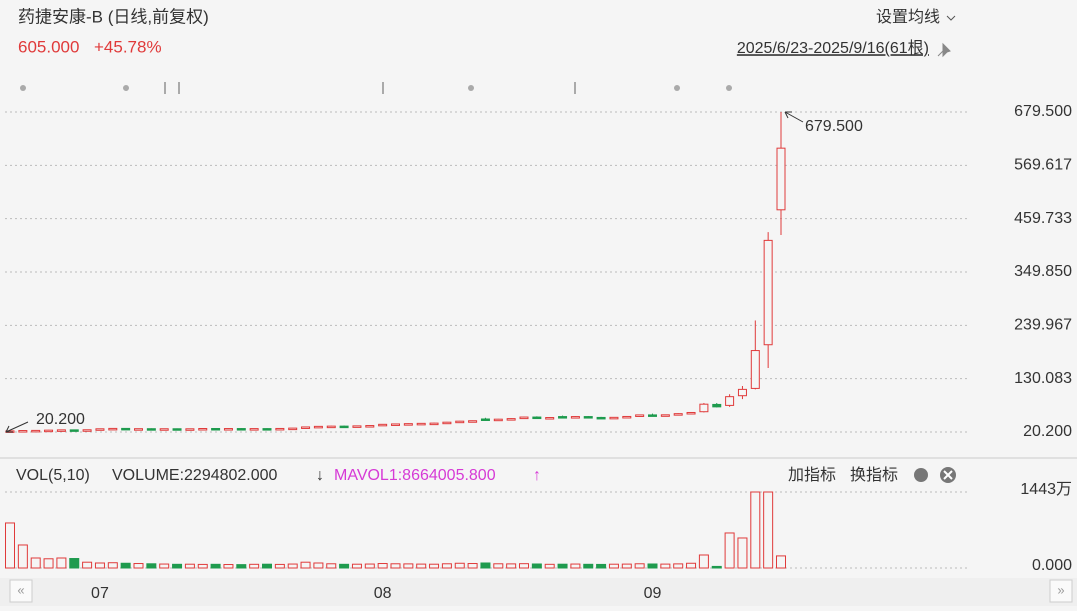 The width and height of the screenshot is (1077, 611). I want to click on scrollbar, so click(538, 592).